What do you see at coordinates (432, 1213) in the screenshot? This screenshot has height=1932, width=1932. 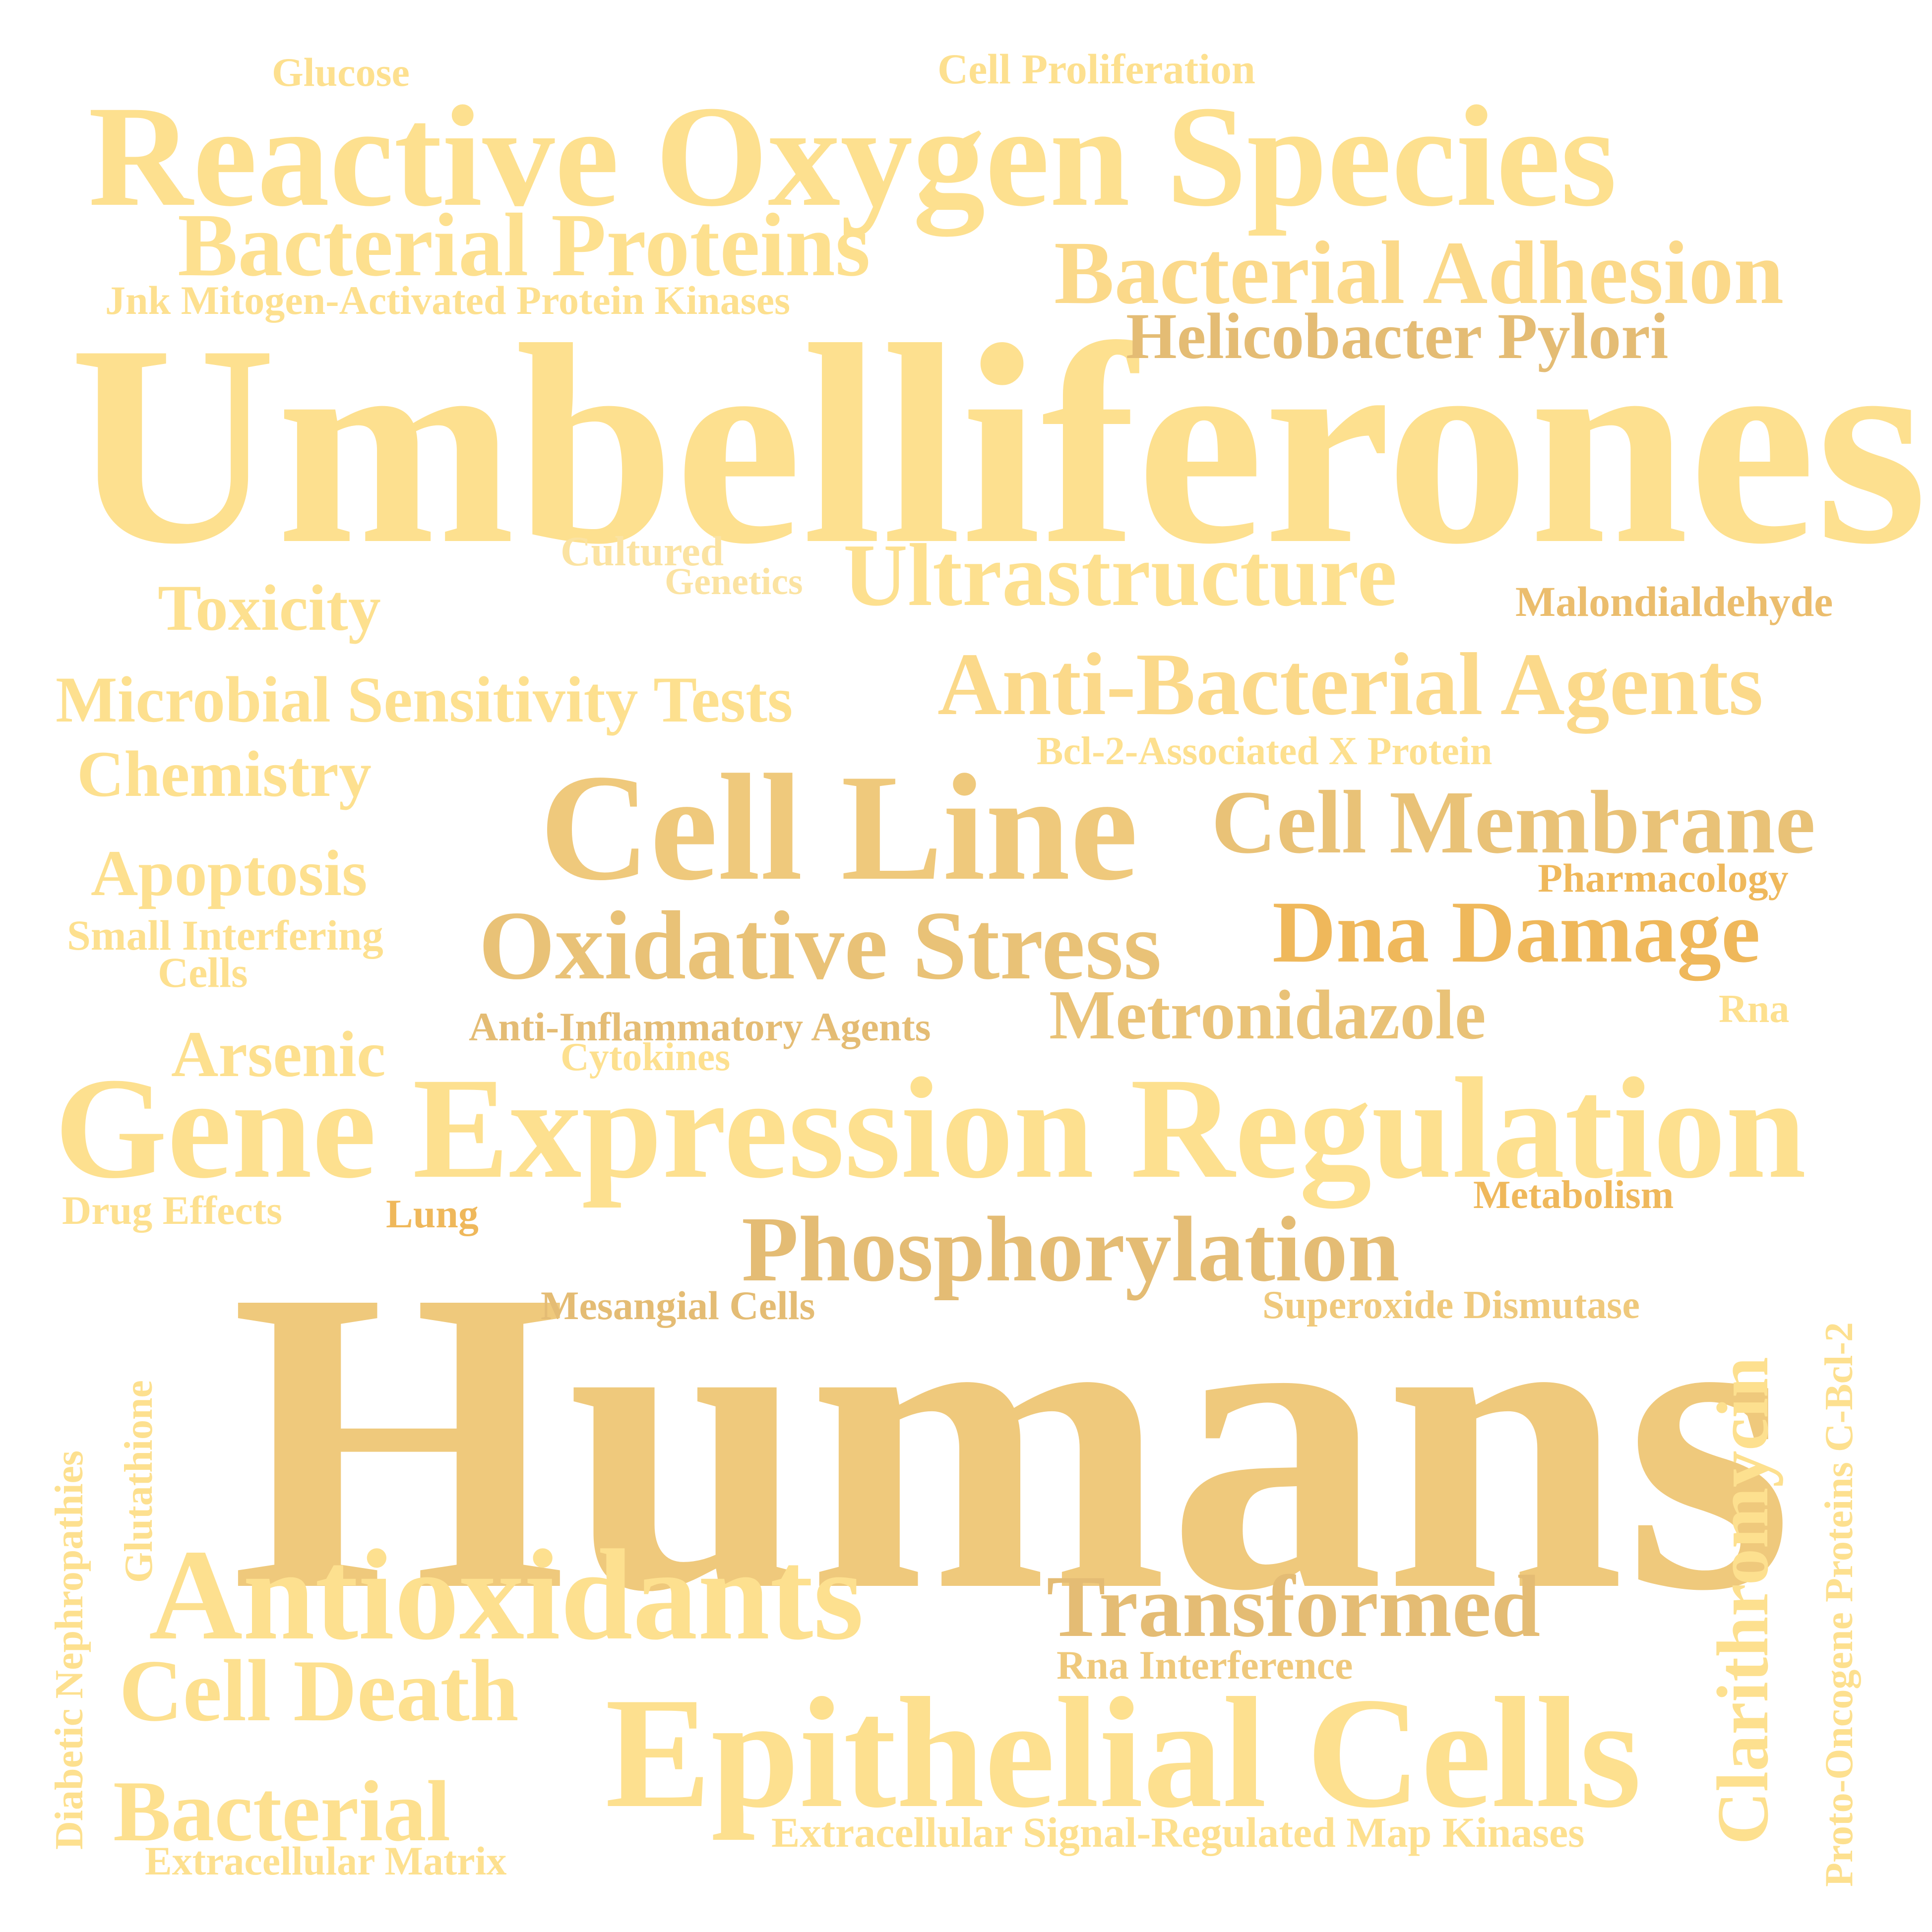 I see `word-lung: Lung` at bounding box center [432, 1213].